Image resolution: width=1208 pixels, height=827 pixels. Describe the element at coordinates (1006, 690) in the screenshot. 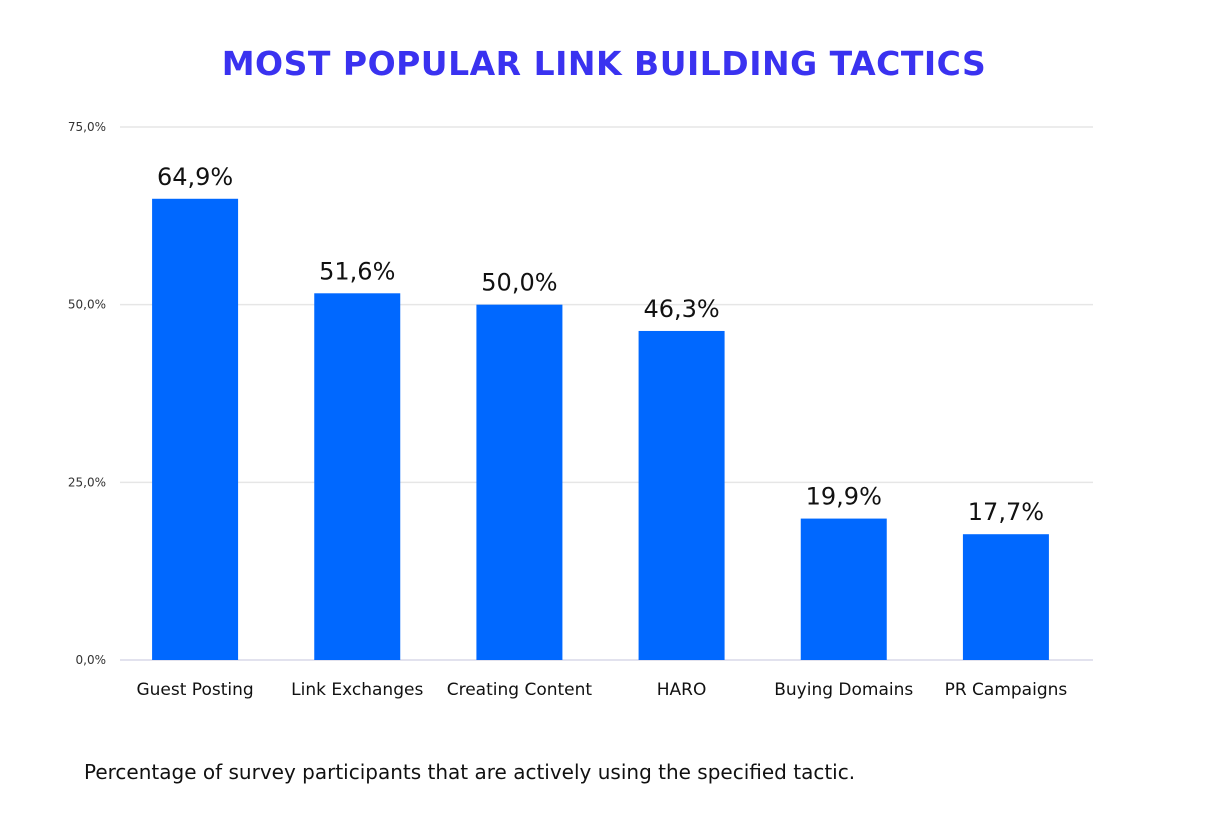

I see `x-tick-label: PR Campaigns` at that location.